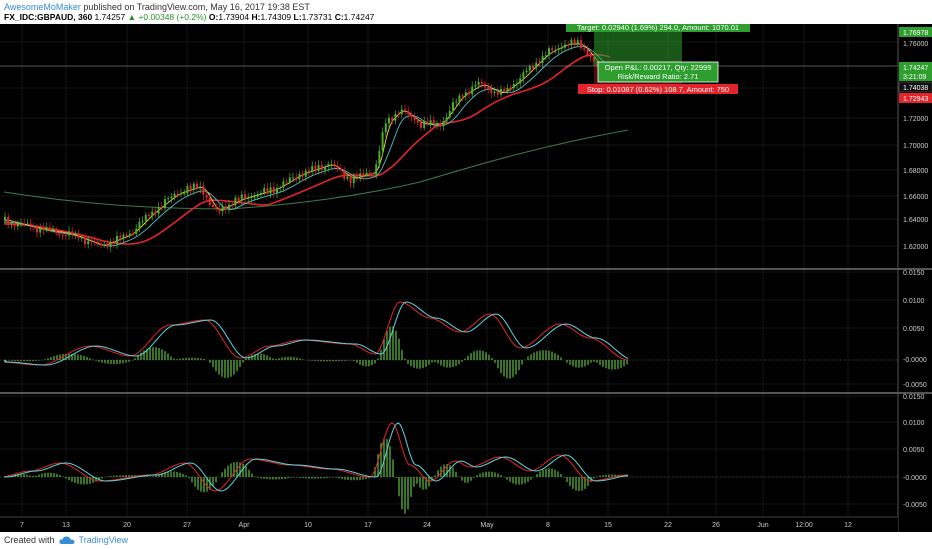 This screenshot has width=932, height=550. What do you see at coordinates (915, 68) in the screenshot?
I see `price-badge-text: 1.74247` at bounding box center [915, 68].